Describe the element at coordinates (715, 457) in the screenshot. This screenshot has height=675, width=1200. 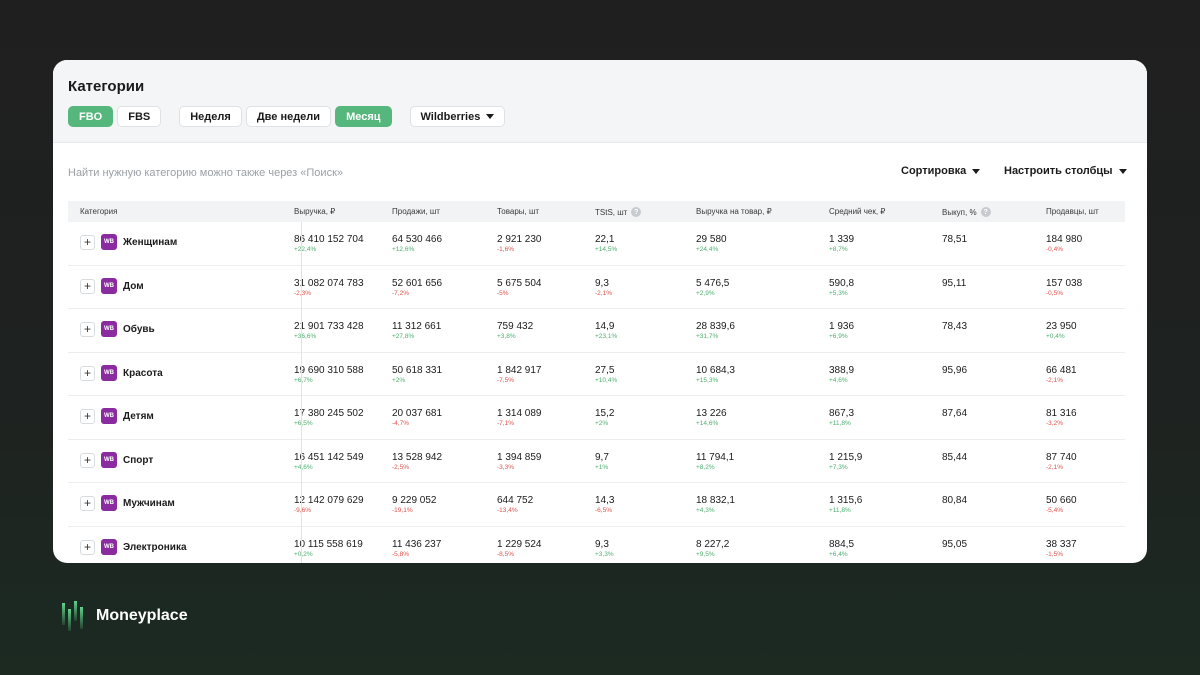
I see `cell-value: 11 794,1` at that location.